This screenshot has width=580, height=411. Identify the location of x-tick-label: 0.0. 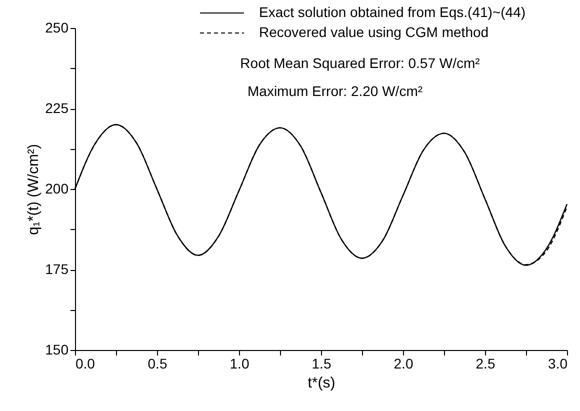
(86, 364).